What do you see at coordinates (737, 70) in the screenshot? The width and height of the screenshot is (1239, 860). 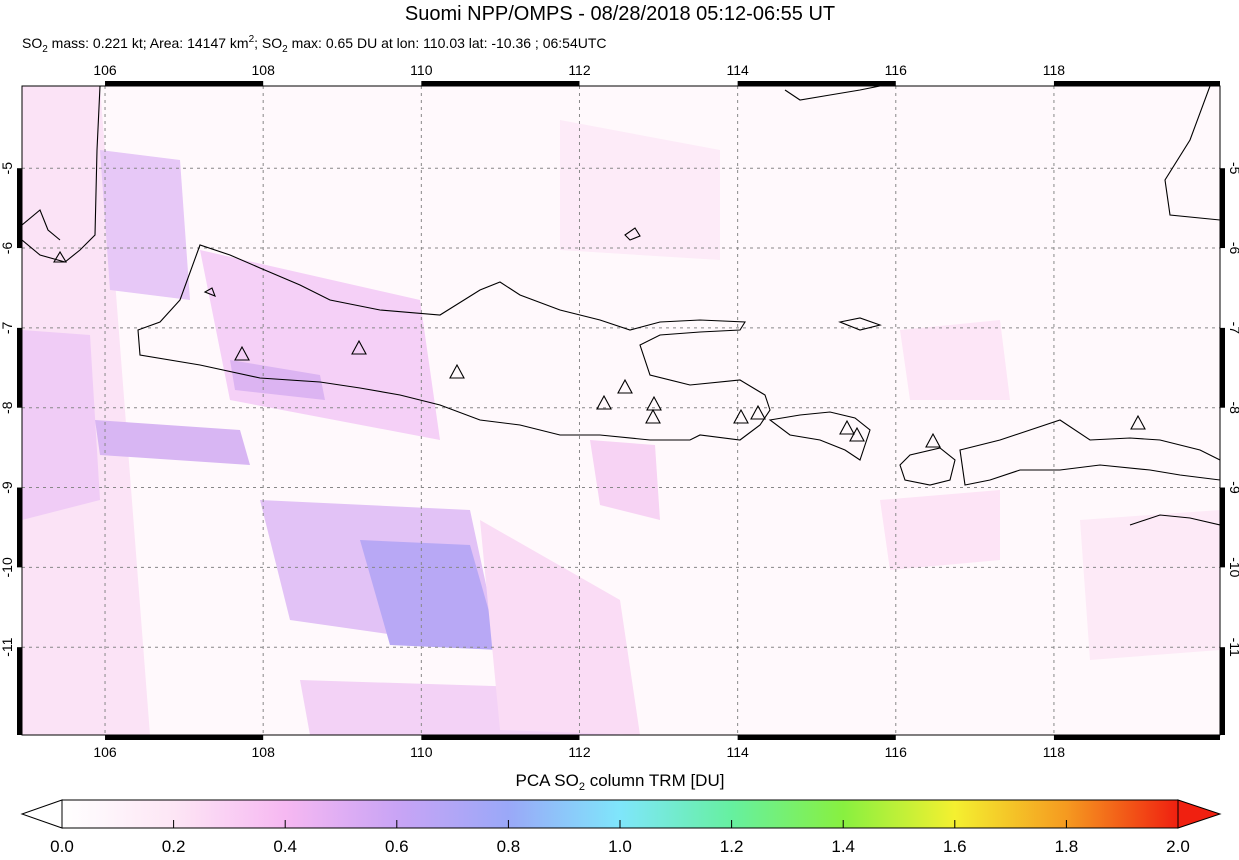 I see `lon-label-top: 114` at bounding box center [737, 70].